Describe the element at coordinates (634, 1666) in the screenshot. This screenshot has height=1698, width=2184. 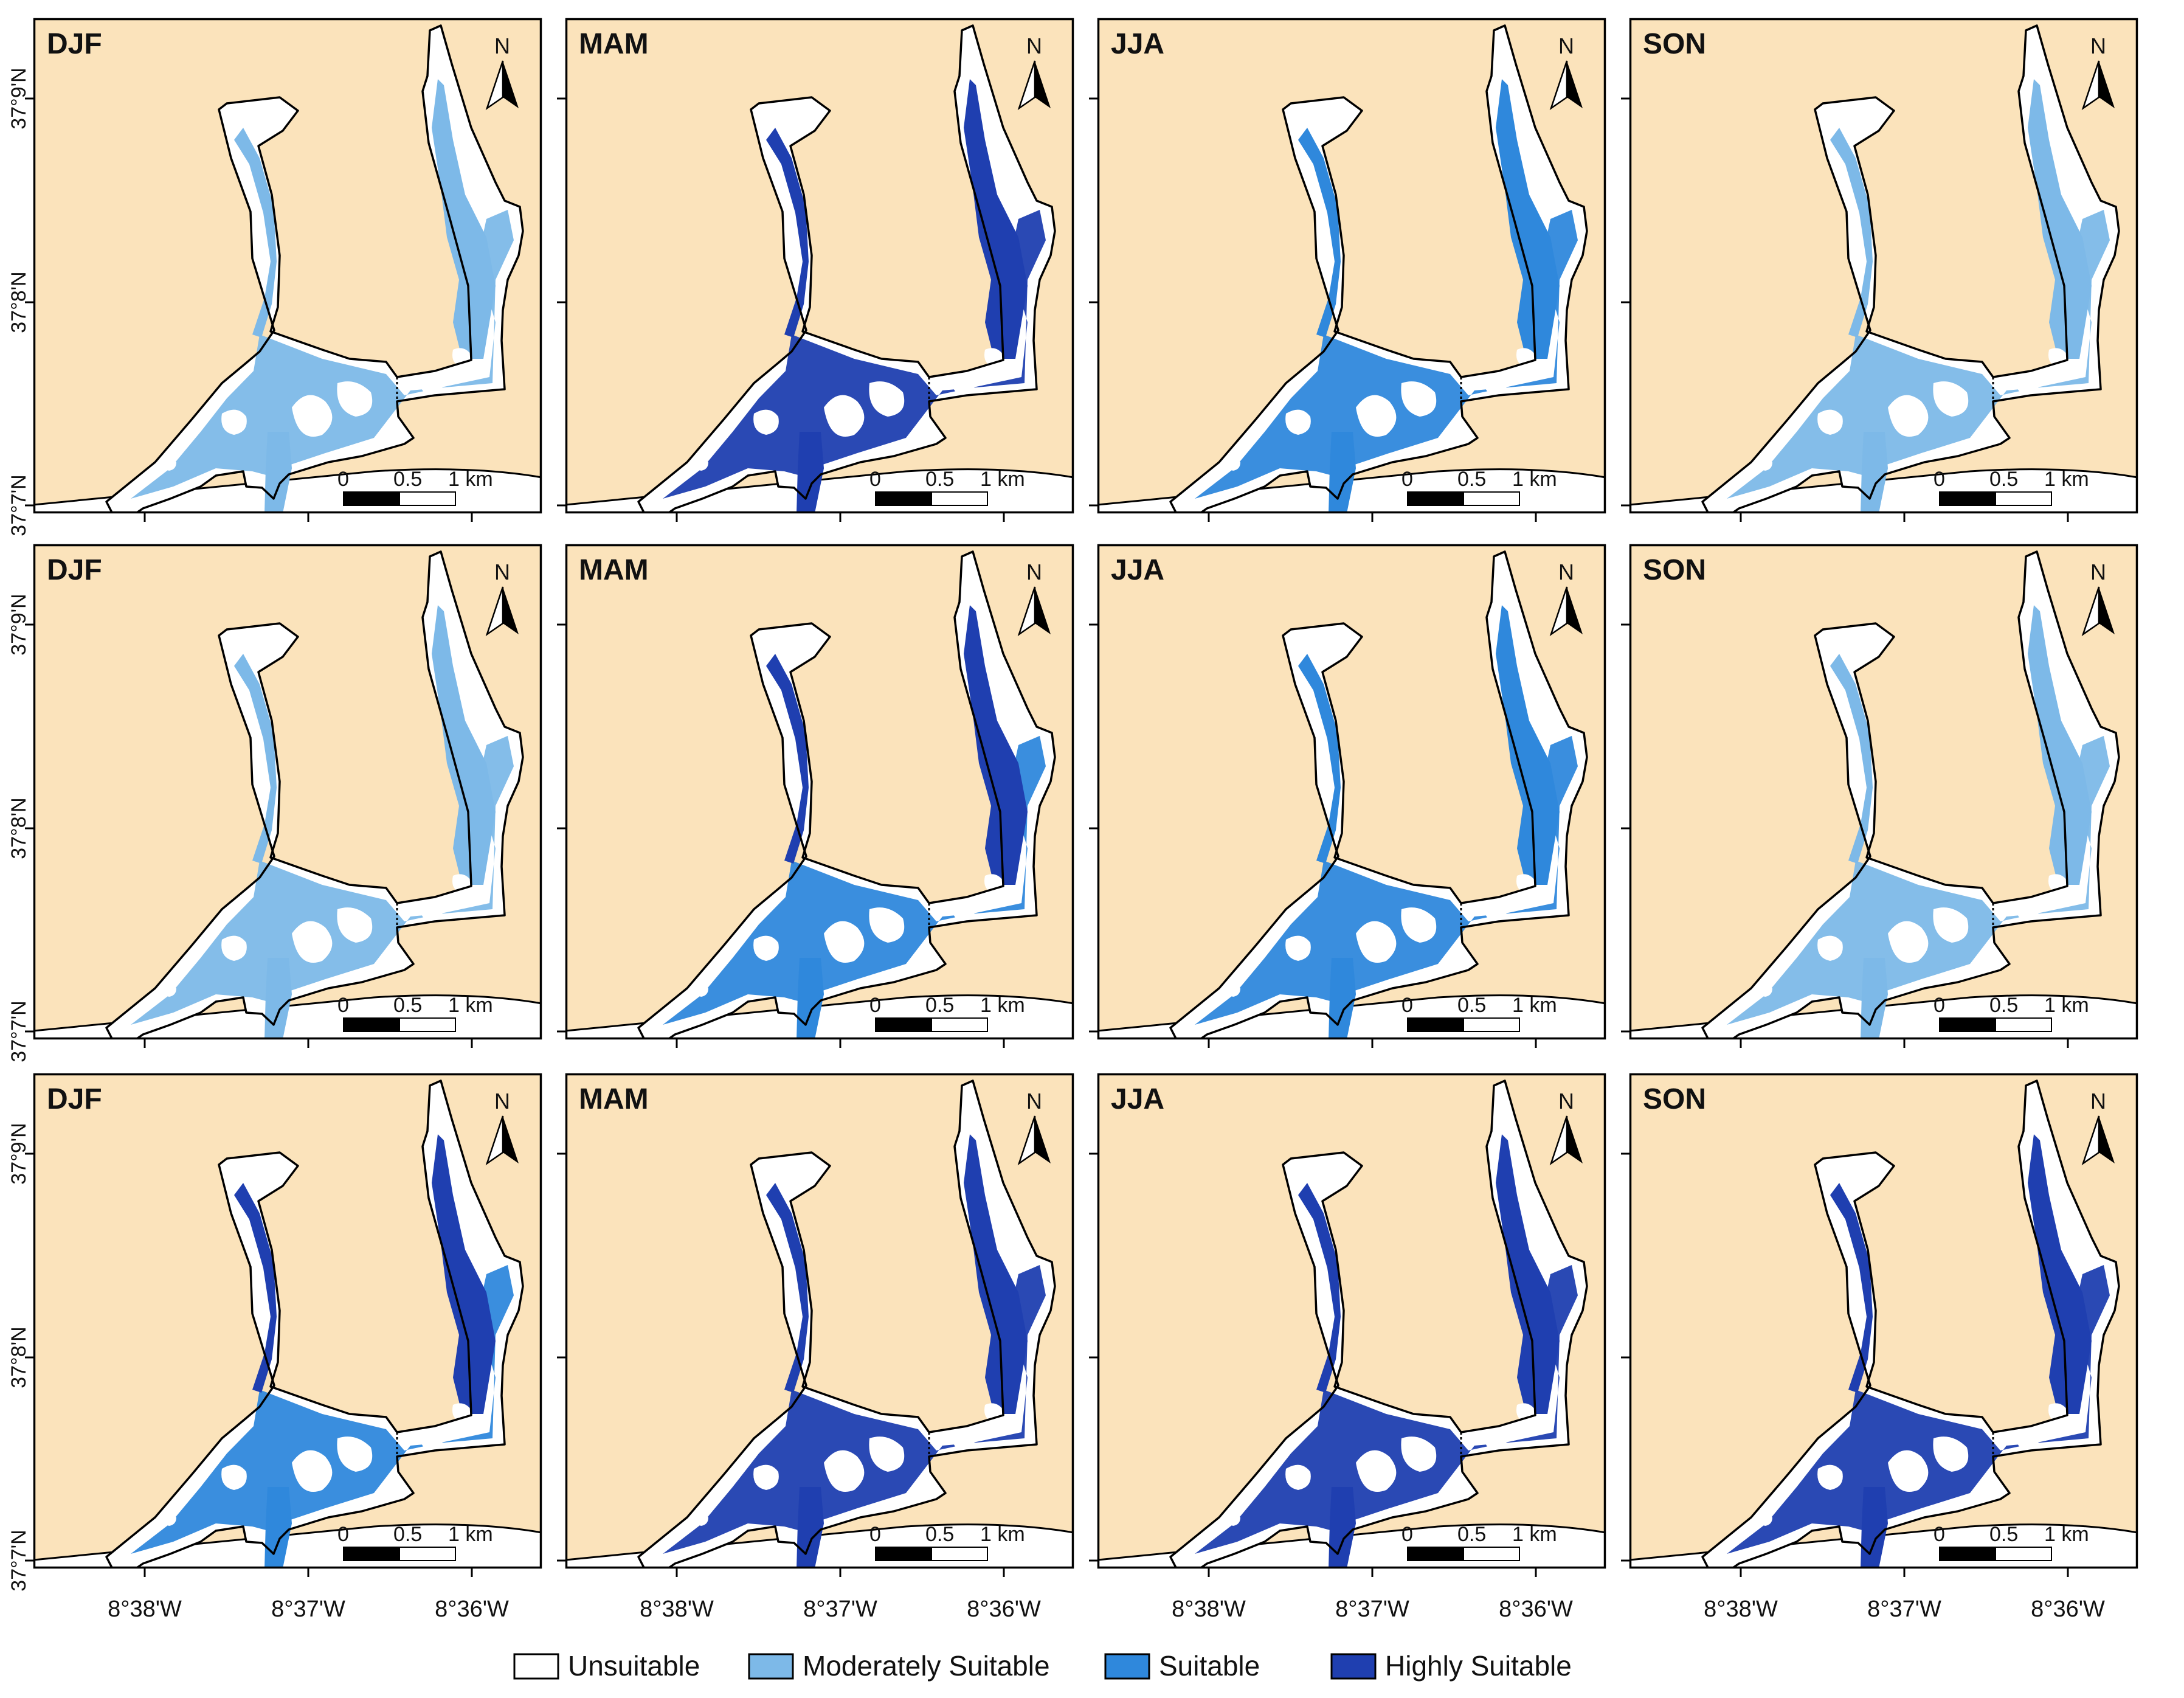
I see `legend-label-unsuitable: Unsuitable` at that location.